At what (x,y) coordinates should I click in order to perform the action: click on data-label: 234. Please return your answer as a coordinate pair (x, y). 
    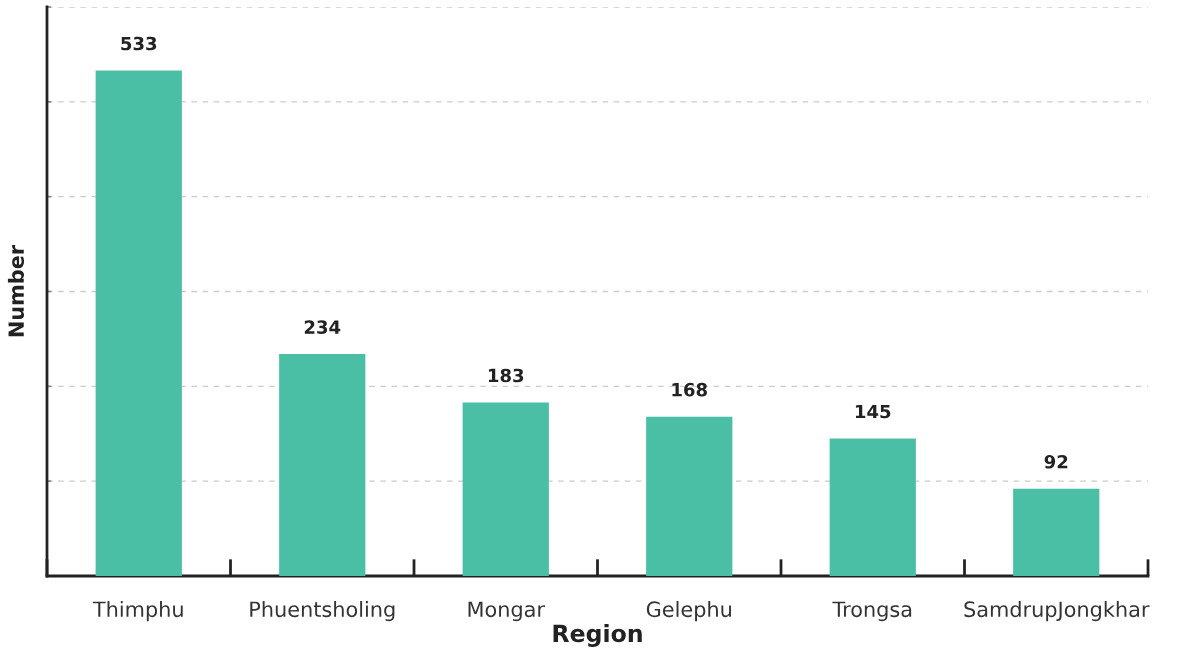
    Looking at the image, I should click on (322, 327).